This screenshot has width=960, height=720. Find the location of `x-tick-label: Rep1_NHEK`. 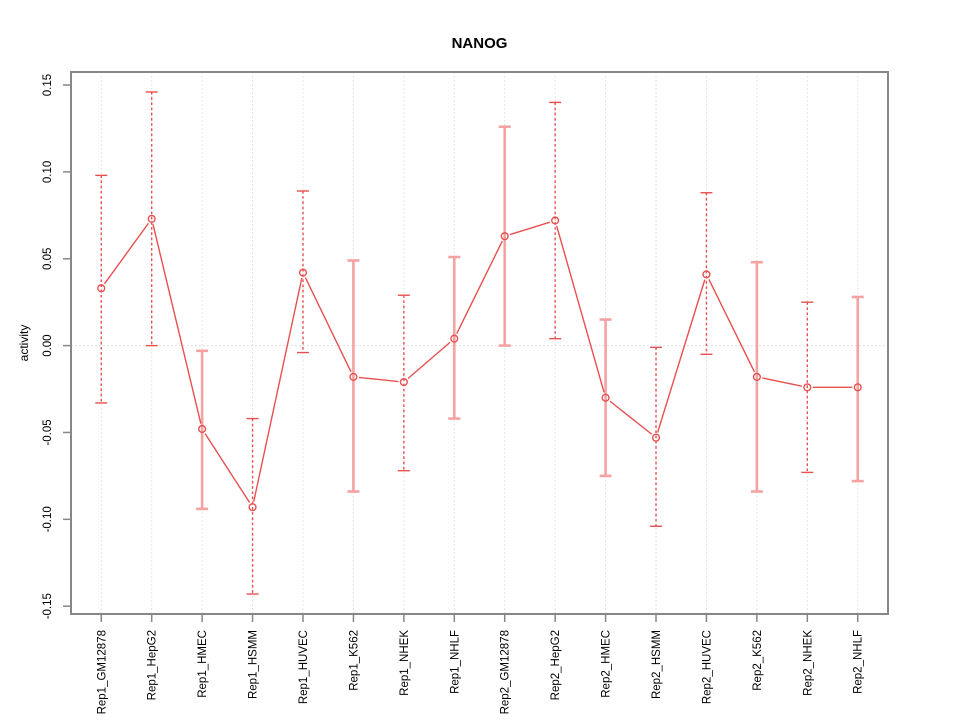

x-tick-label: Rep1_NHEK is located at coordinates (405, 663).